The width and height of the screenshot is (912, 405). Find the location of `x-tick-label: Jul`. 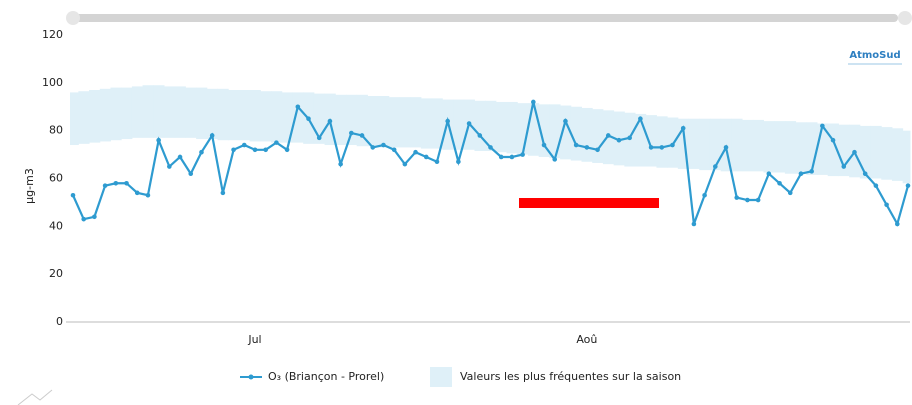

x-tick-label: Jul is located at coordinates (254, 339).